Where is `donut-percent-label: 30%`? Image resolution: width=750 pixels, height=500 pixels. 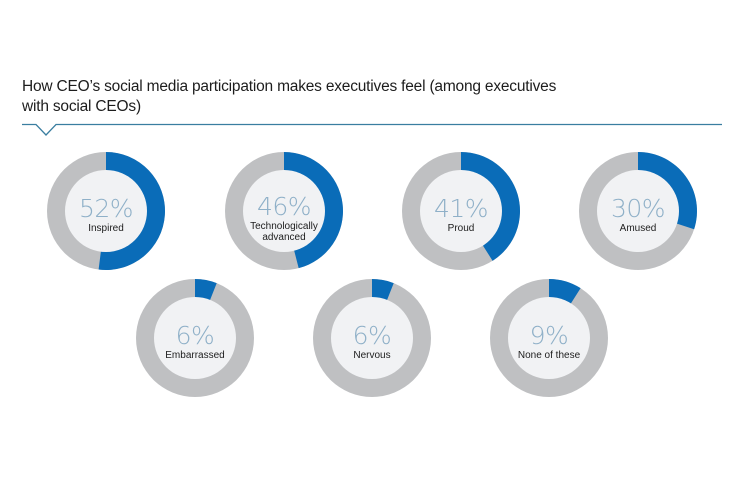 donut-percent-label: 30% is located at coordinates (638, 208).